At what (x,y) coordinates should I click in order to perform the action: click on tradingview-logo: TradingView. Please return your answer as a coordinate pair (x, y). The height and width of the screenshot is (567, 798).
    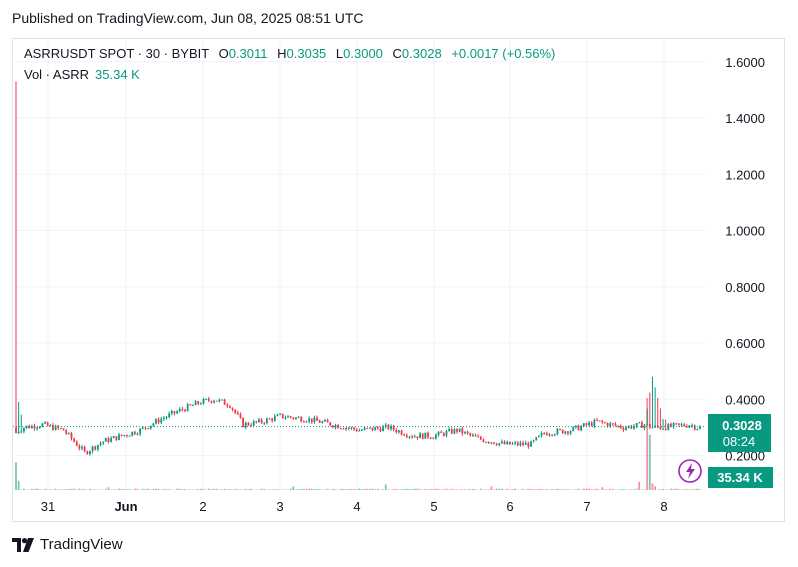
    Looking at the image, I should click on (67, 544).